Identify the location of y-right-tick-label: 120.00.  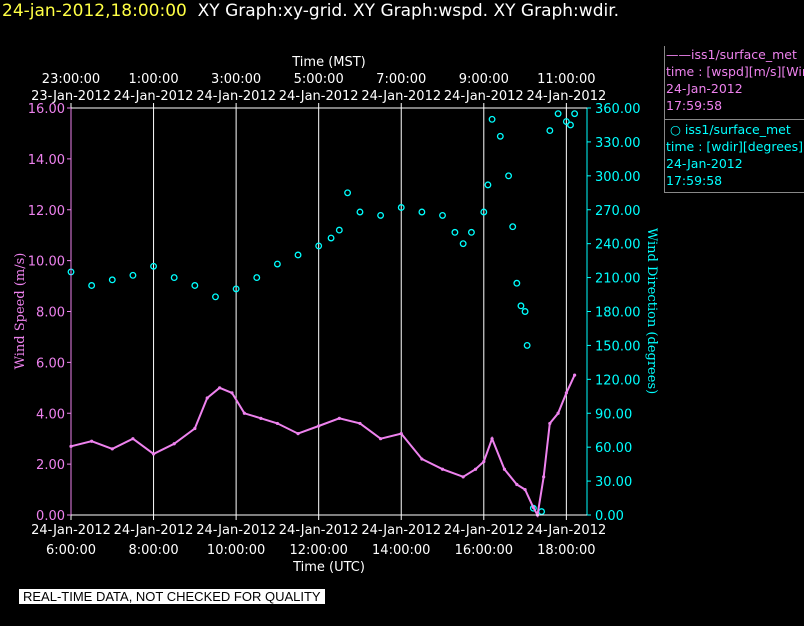
(618, 380).